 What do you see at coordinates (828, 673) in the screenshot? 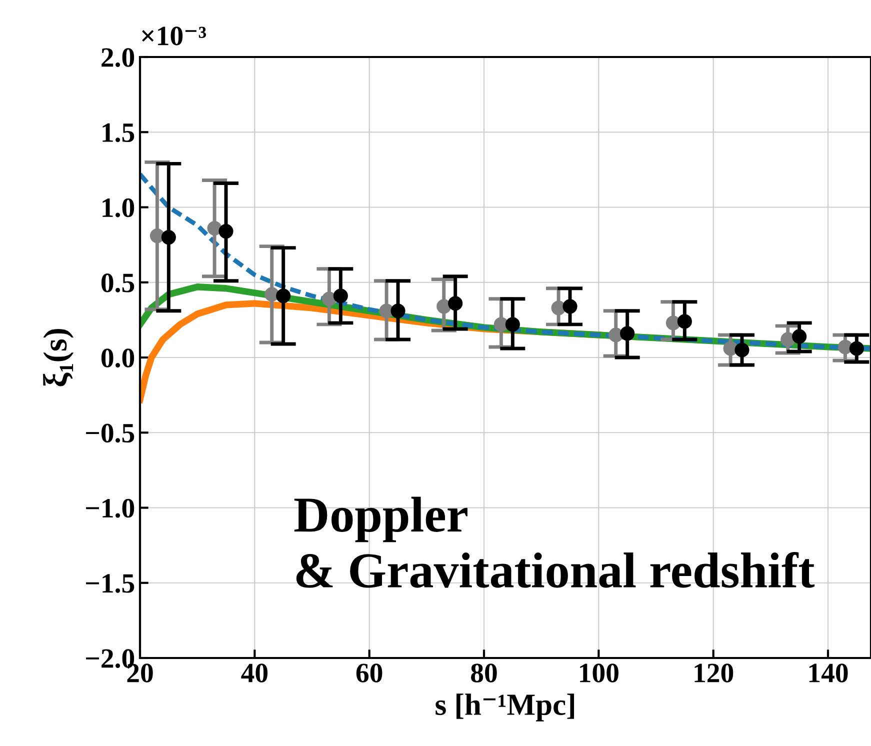
I see `x-tick-label: 140` at bounding box center [828, 673].